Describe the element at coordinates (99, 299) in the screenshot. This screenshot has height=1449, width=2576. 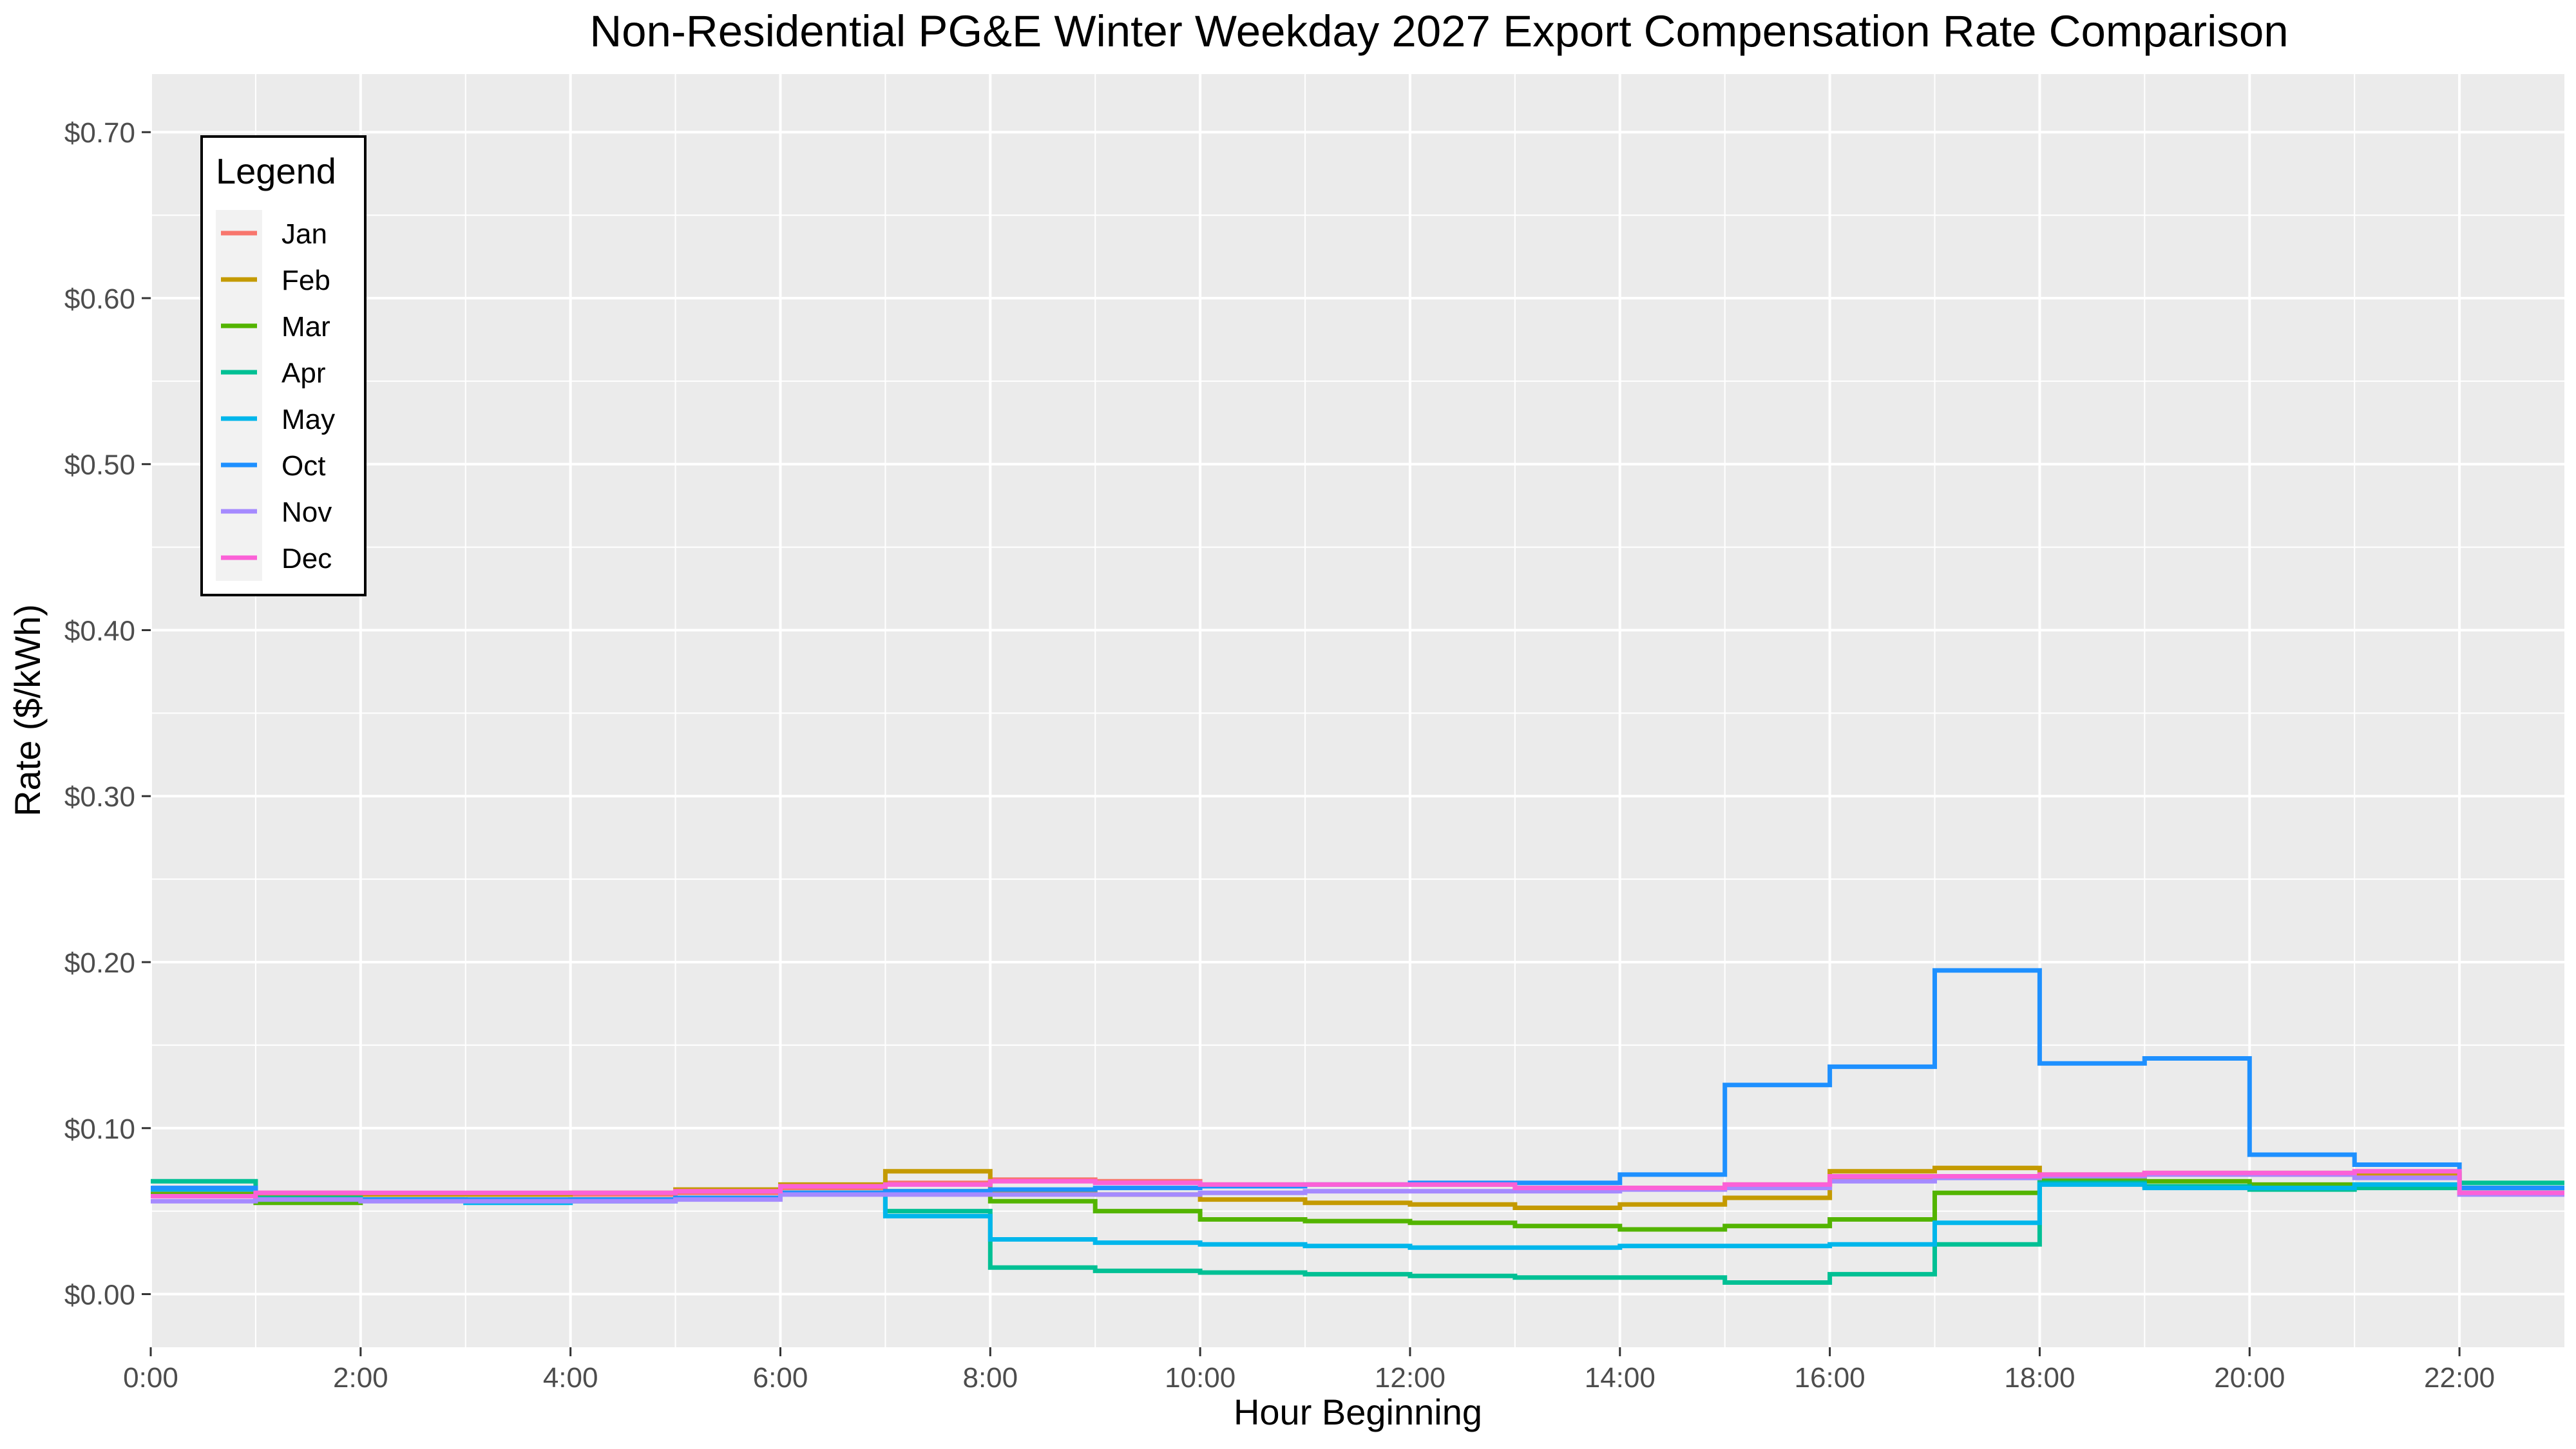
I see `y-tick-label: $0.60` at that location.